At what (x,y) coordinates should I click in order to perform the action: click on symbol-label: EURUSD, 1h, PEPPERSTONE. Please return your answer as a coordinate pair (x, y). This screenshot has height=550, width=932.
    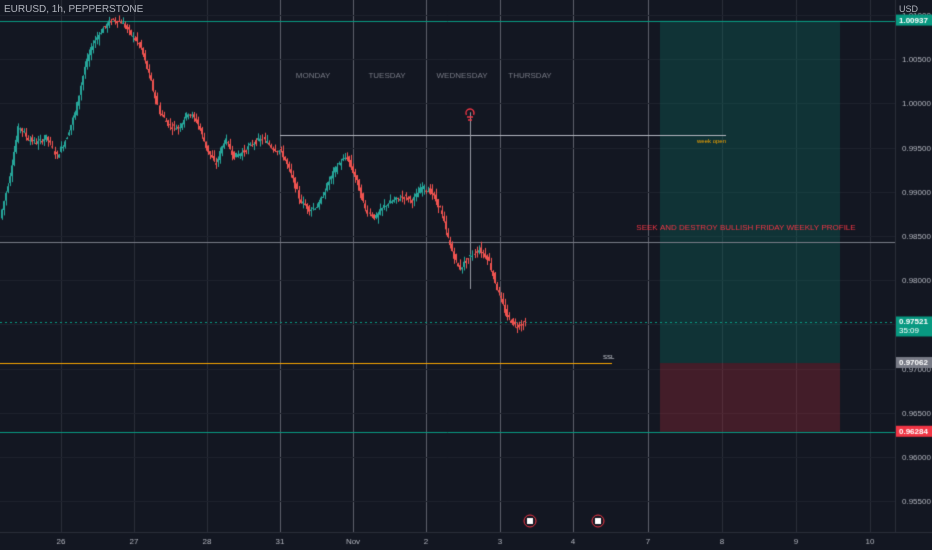
    Looking at the image, I should click on (74, 9).